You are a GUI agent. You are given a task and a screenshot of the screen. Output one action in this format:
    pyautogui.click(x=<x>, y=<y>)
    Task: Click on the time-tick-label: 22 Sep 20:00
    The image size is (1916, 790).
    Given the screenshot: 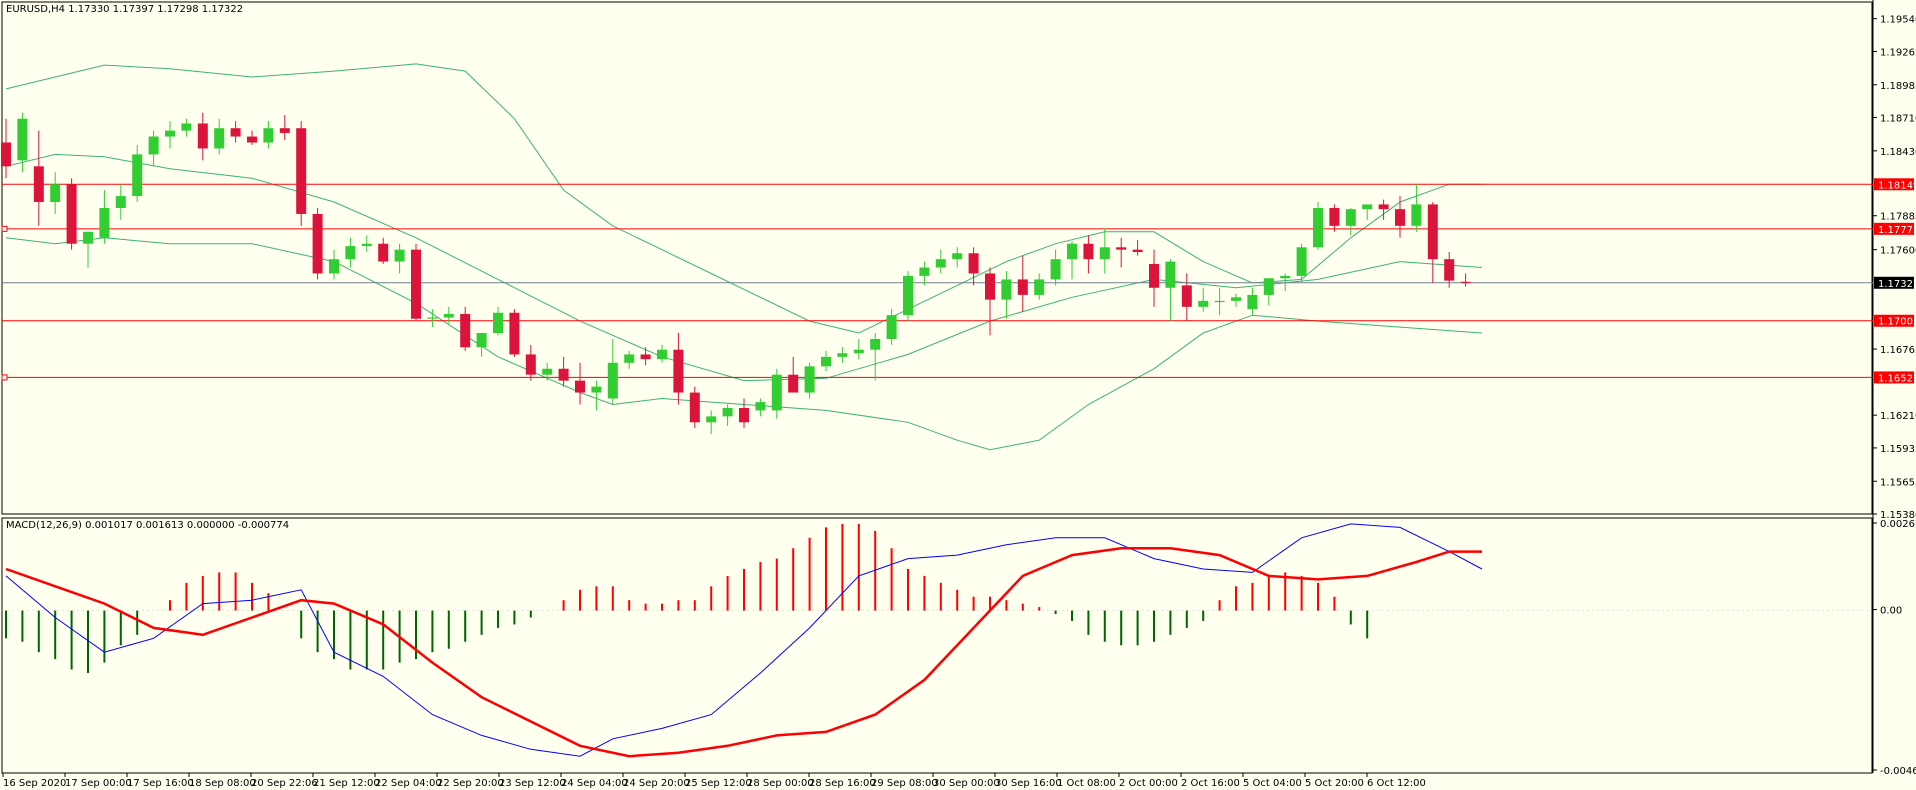 What is the action you would take?
    pyautogui.click(x=470, y=783)
    